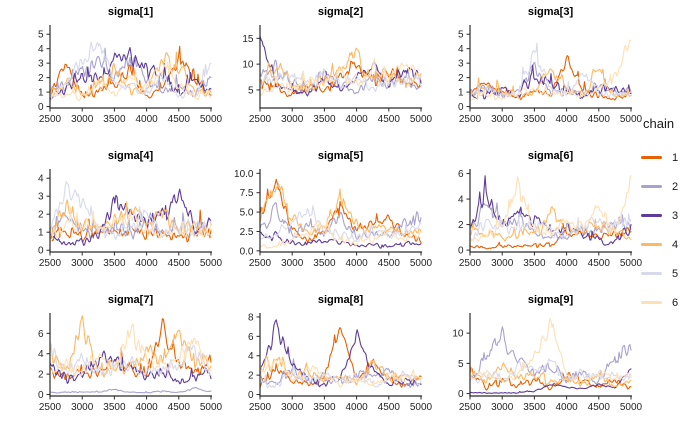 The image size is (700, 432). Describe the element at coordinates (670, 302) in the screenshot. I see `legend-item-chain-6: 6` at that location.